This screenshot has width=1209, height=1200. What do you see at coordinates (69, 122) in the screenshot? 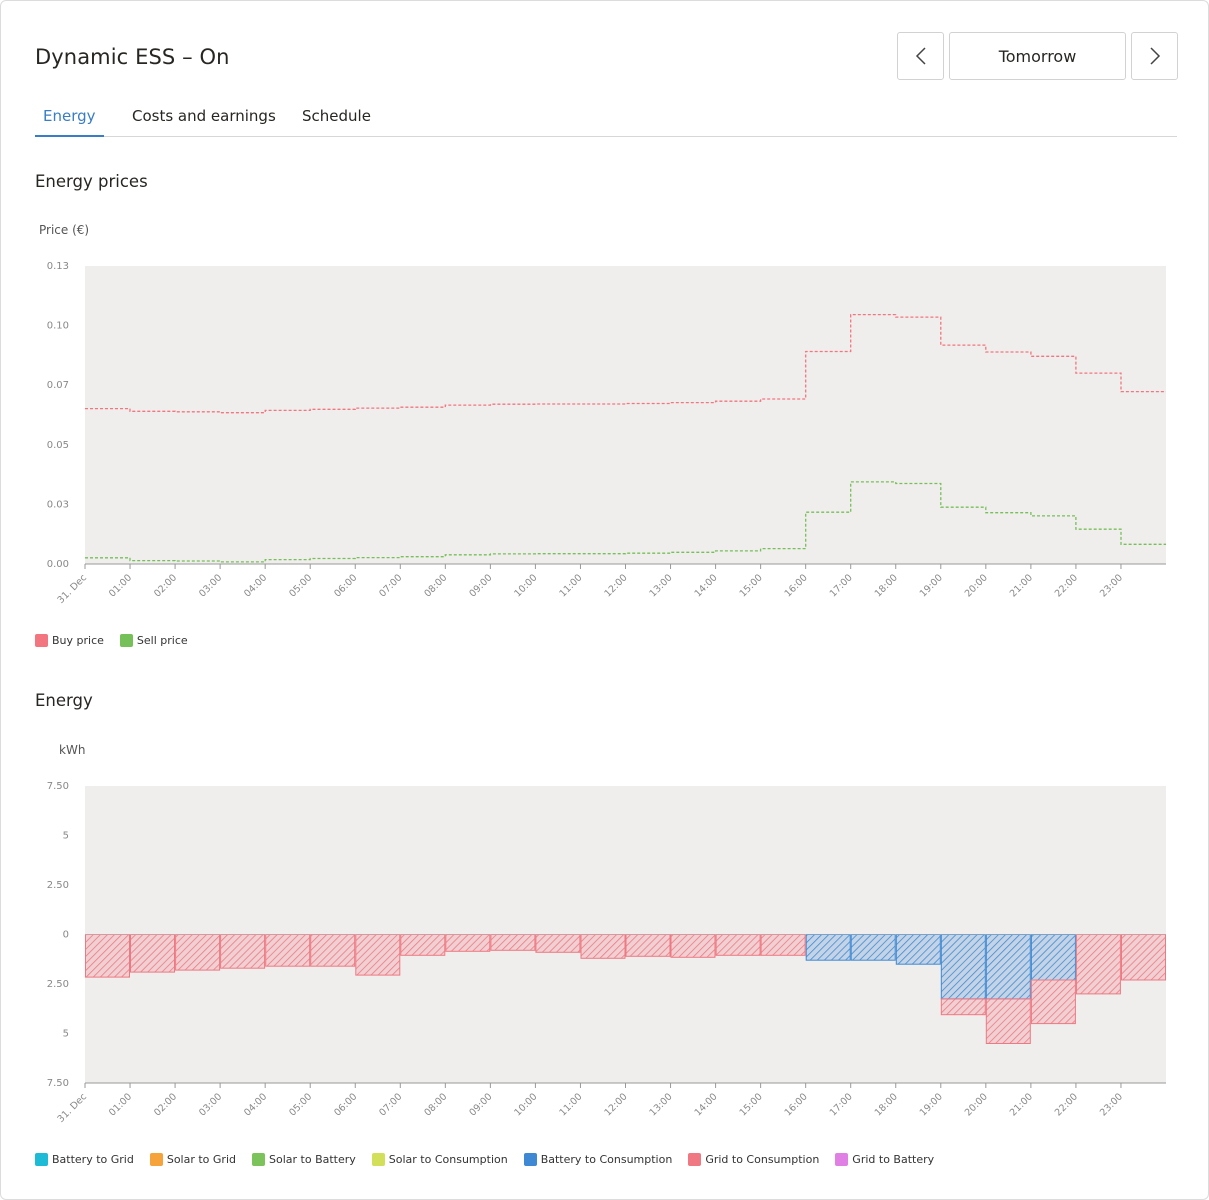
I see `tab-energy: Energy` at bounding box center [69, 122].